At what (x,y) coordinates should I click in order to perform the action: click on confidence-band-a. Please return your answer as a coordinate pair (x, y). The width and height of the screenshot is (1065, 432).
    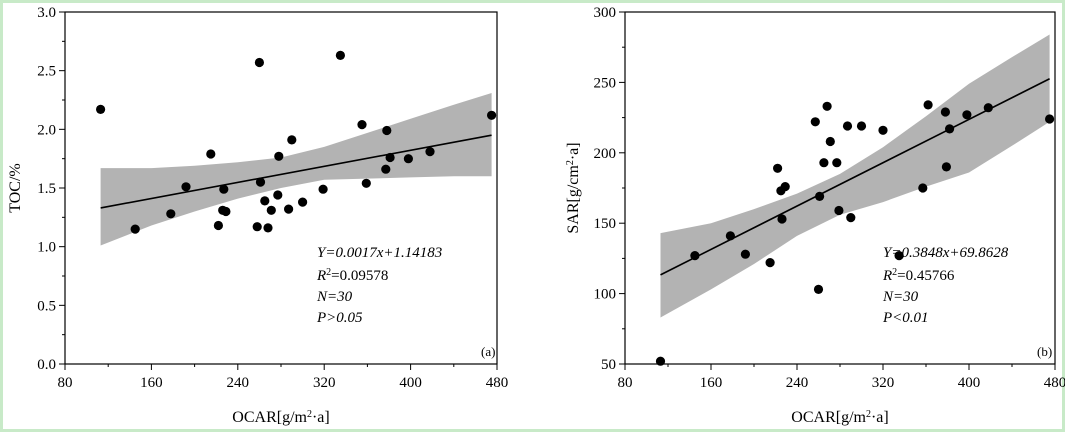
    Looking at the image, I should click on (296, 169).